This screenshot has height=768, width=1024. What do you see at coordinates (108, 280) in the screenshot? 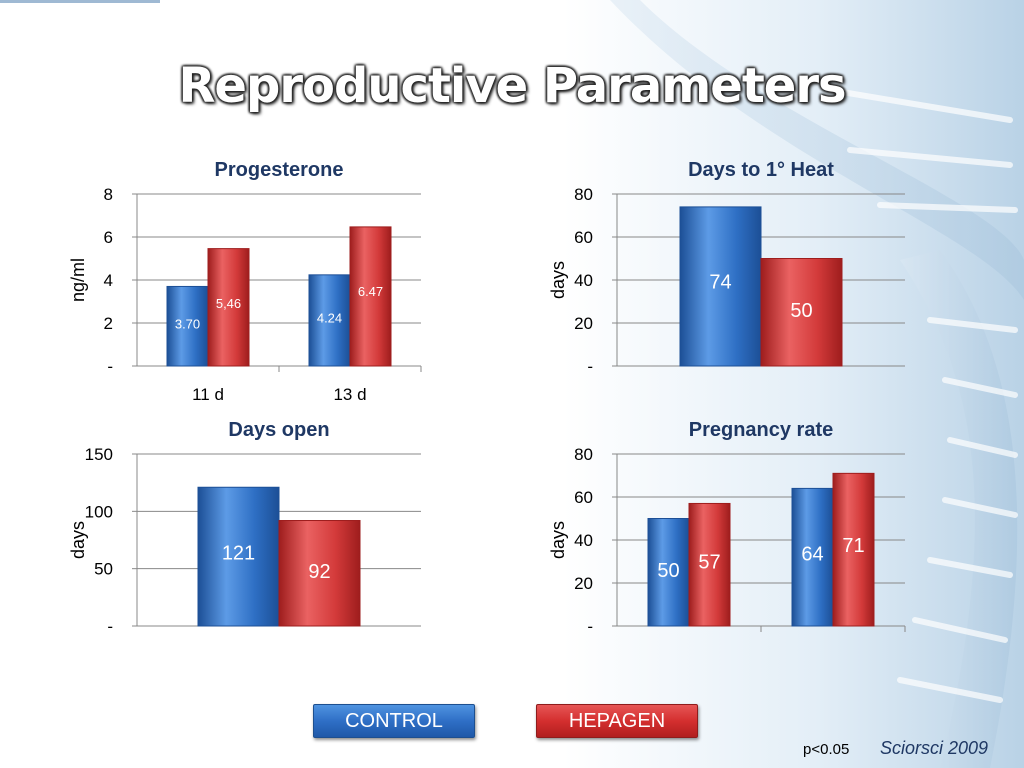
I see `y-tick-label: 4` at bounding box center [108, 280].